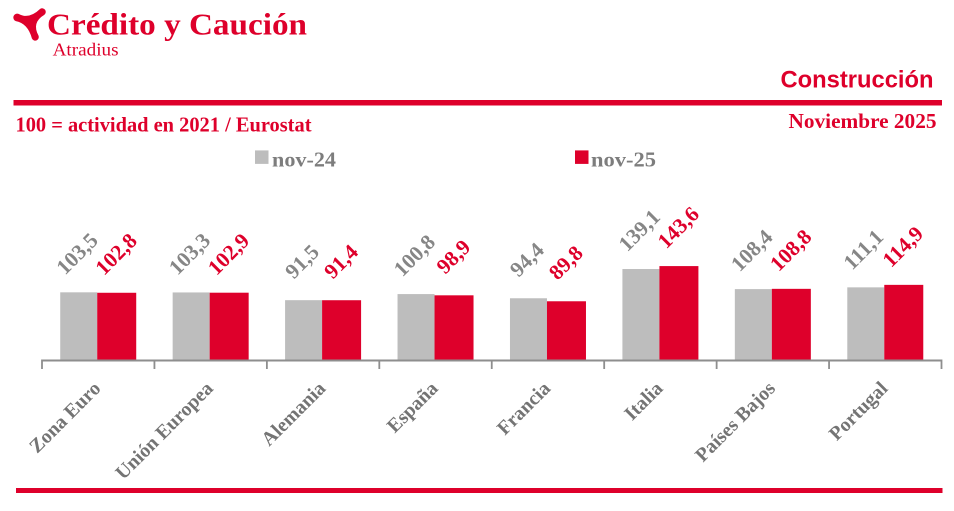 The width and height of the screenshot is (954, 511). What do you see at coordinates (116, 253) in the screenshot?
I see `svg-text: 102,8` at bounding box center [116, 253].